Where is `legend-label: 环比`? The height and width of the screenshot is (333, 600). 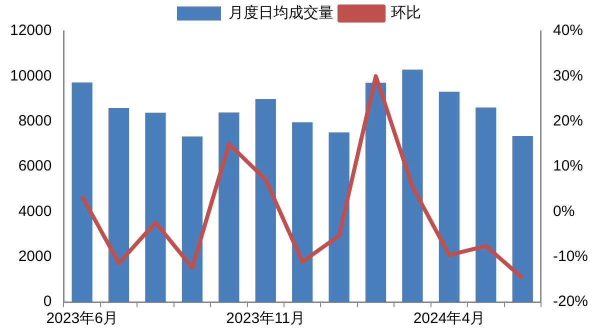 legend-label: 环比 is located at coordinates (406, 13).